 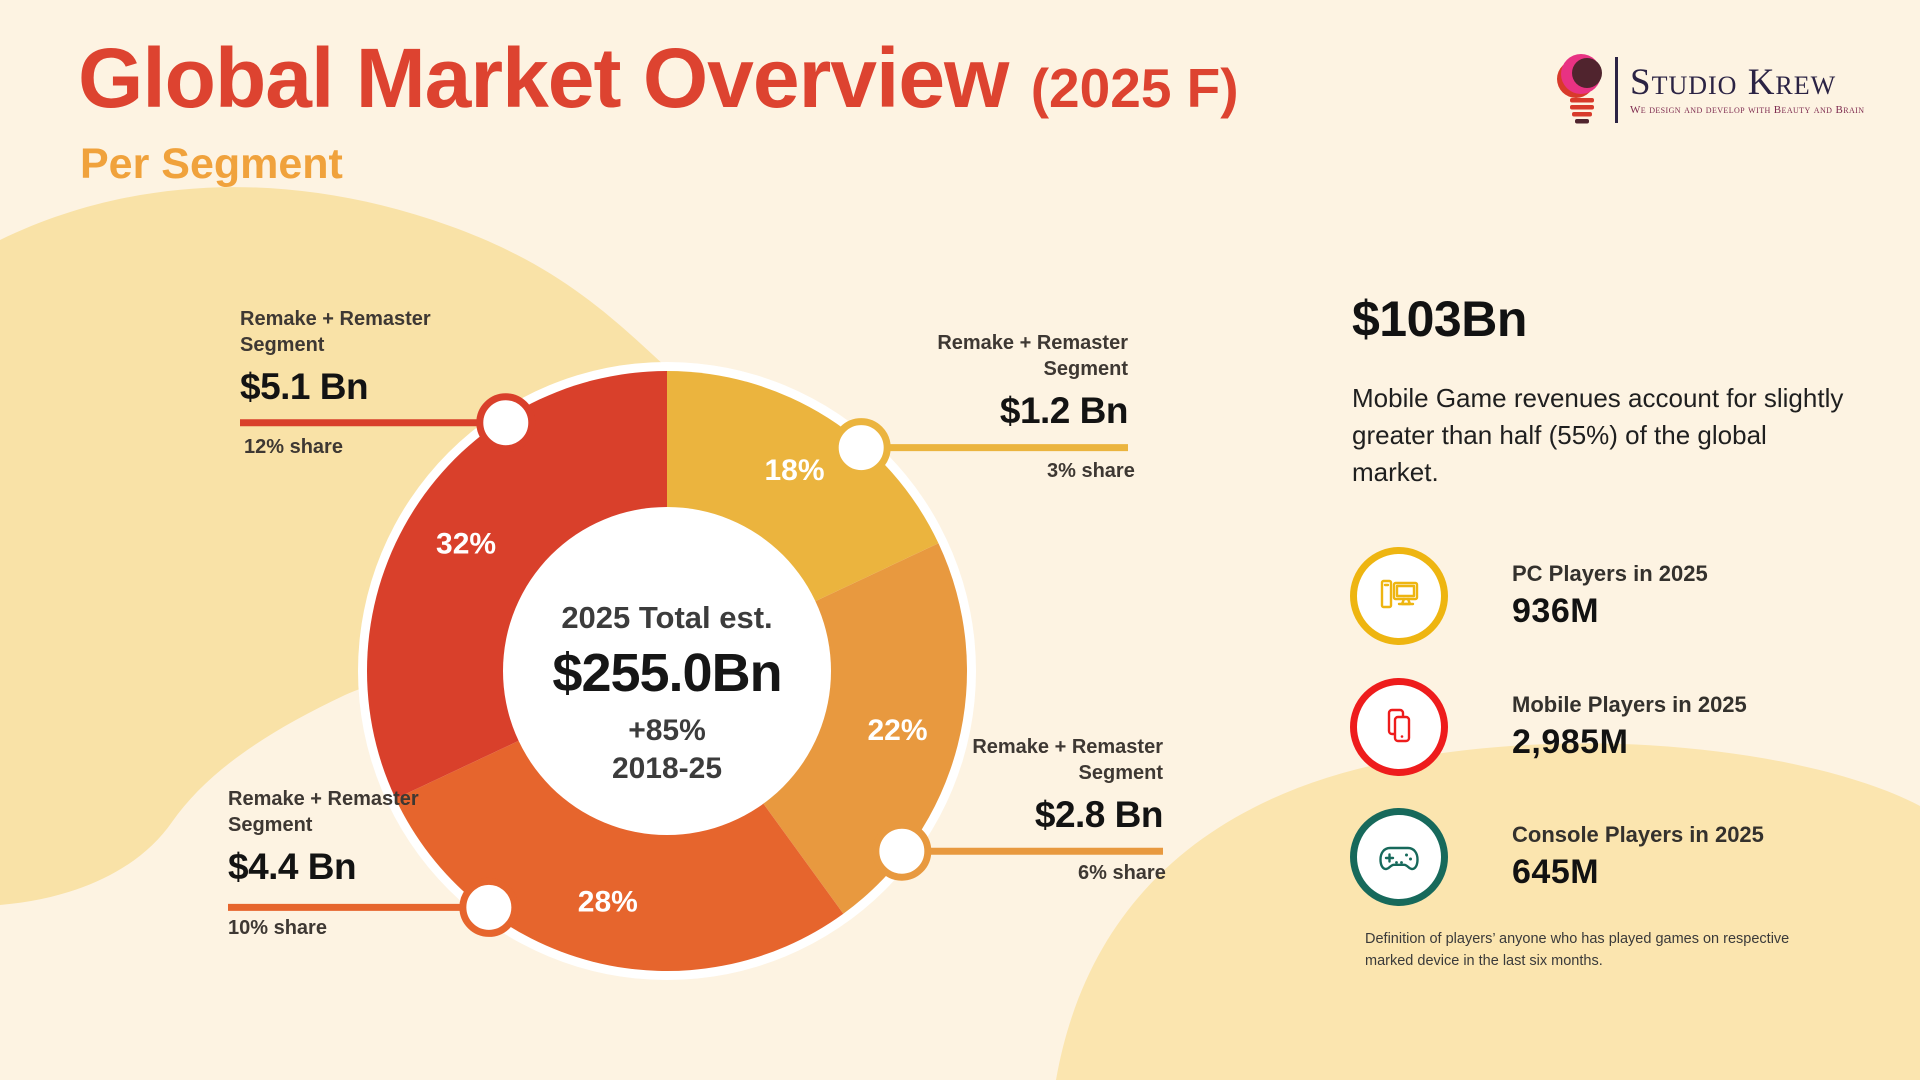 I want to click on callout-segment-3pct: Remake + Remaster Segment $1.2 Bn, so click(x=1023, y=381).